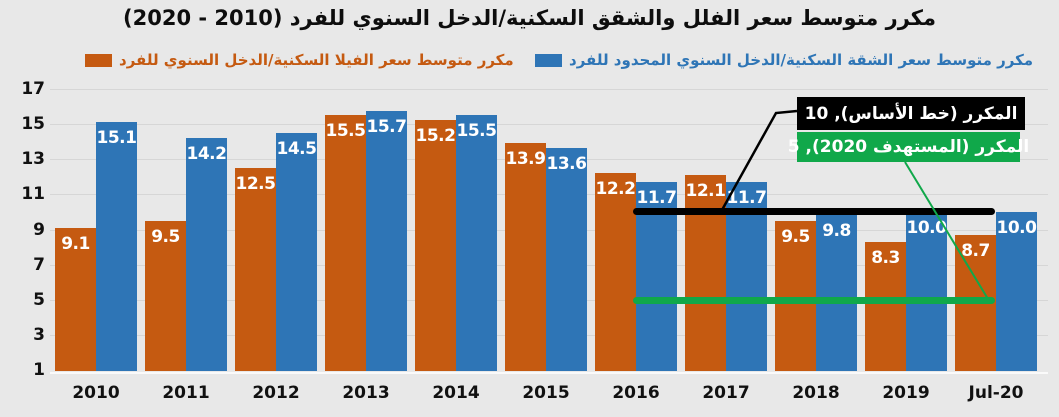  I want to click on apartment-swatch-icon, so click(548, 60).